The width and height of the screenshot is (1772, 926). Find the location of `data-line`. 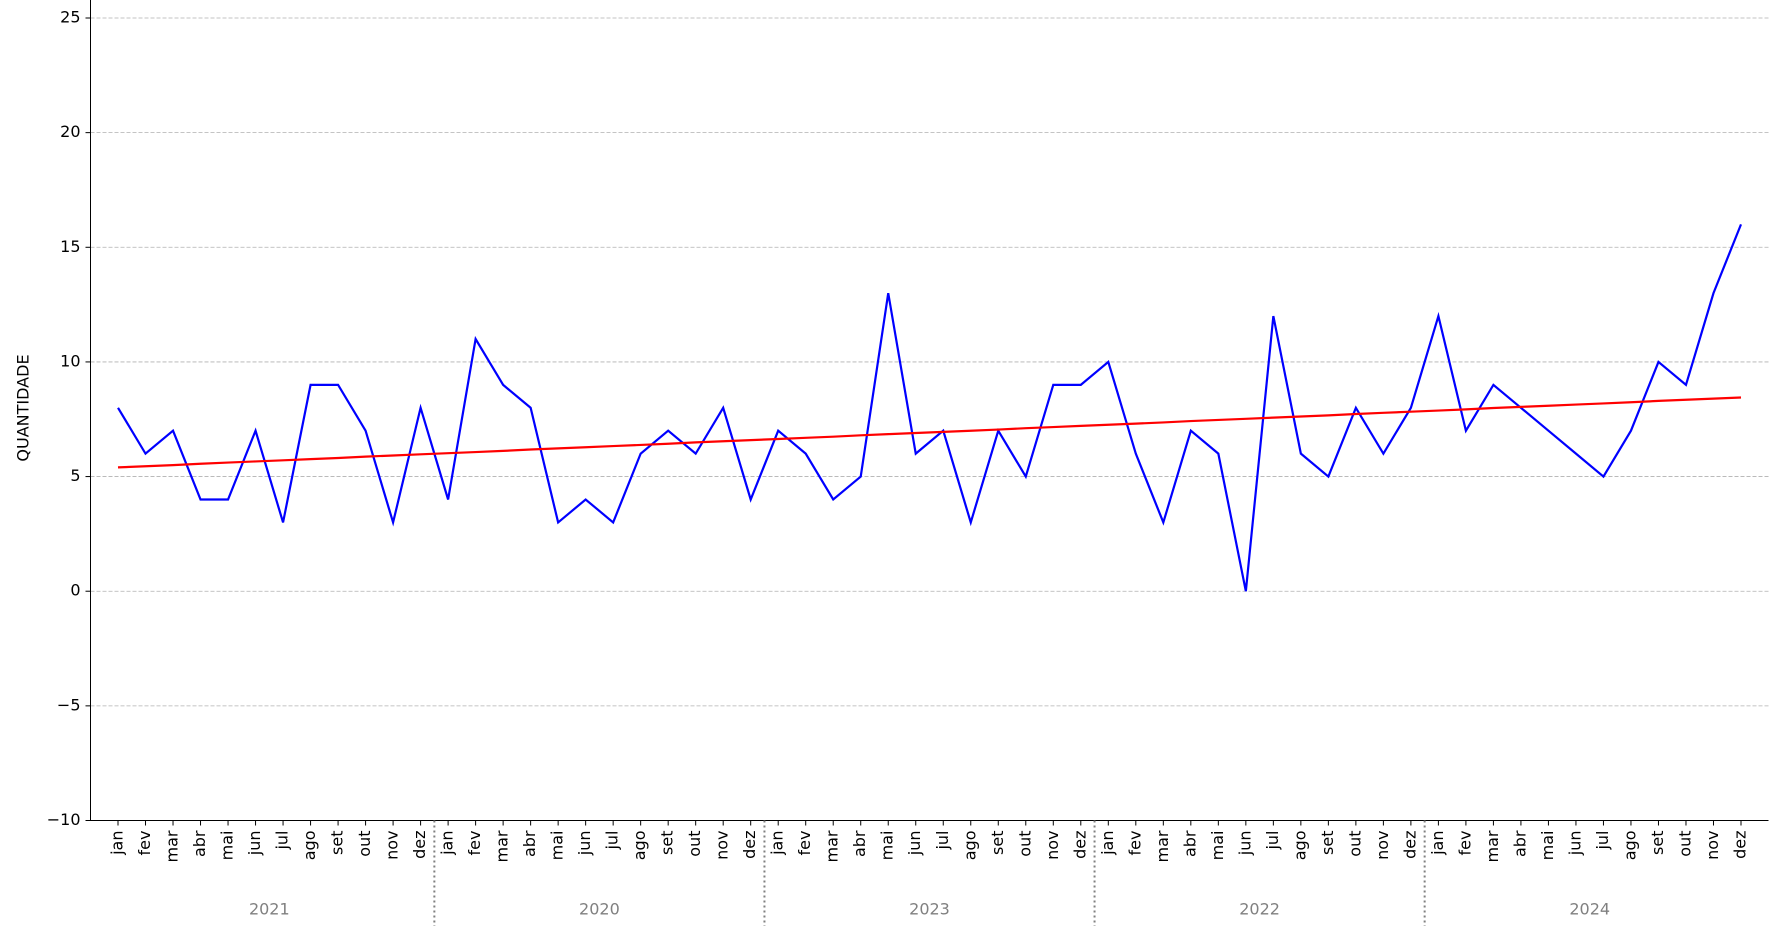

data-line is located at coordinates (929, 432).